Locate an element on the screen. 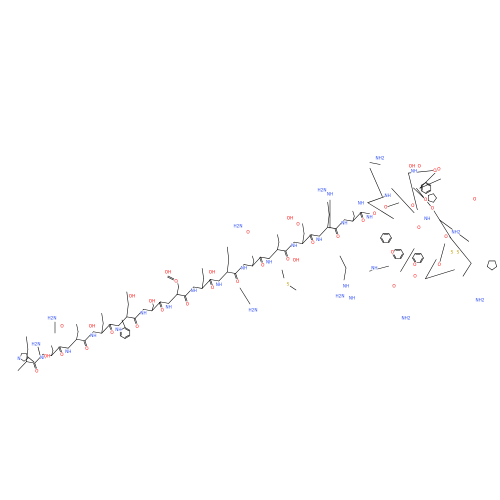 The width and height of the screenshot is (500, 500). arginine-imine-label: NH is located at coordinates (352, 298).